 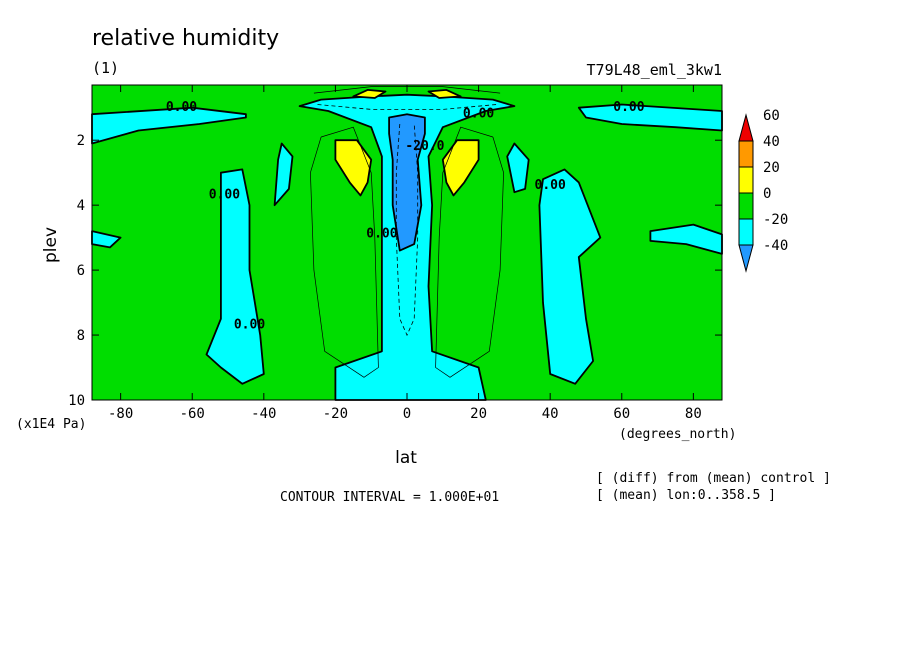 What do you see at coordinates (192, 414) in the screenshot?
I see `x-tick-label: -60` at bounding box center [192, 414].